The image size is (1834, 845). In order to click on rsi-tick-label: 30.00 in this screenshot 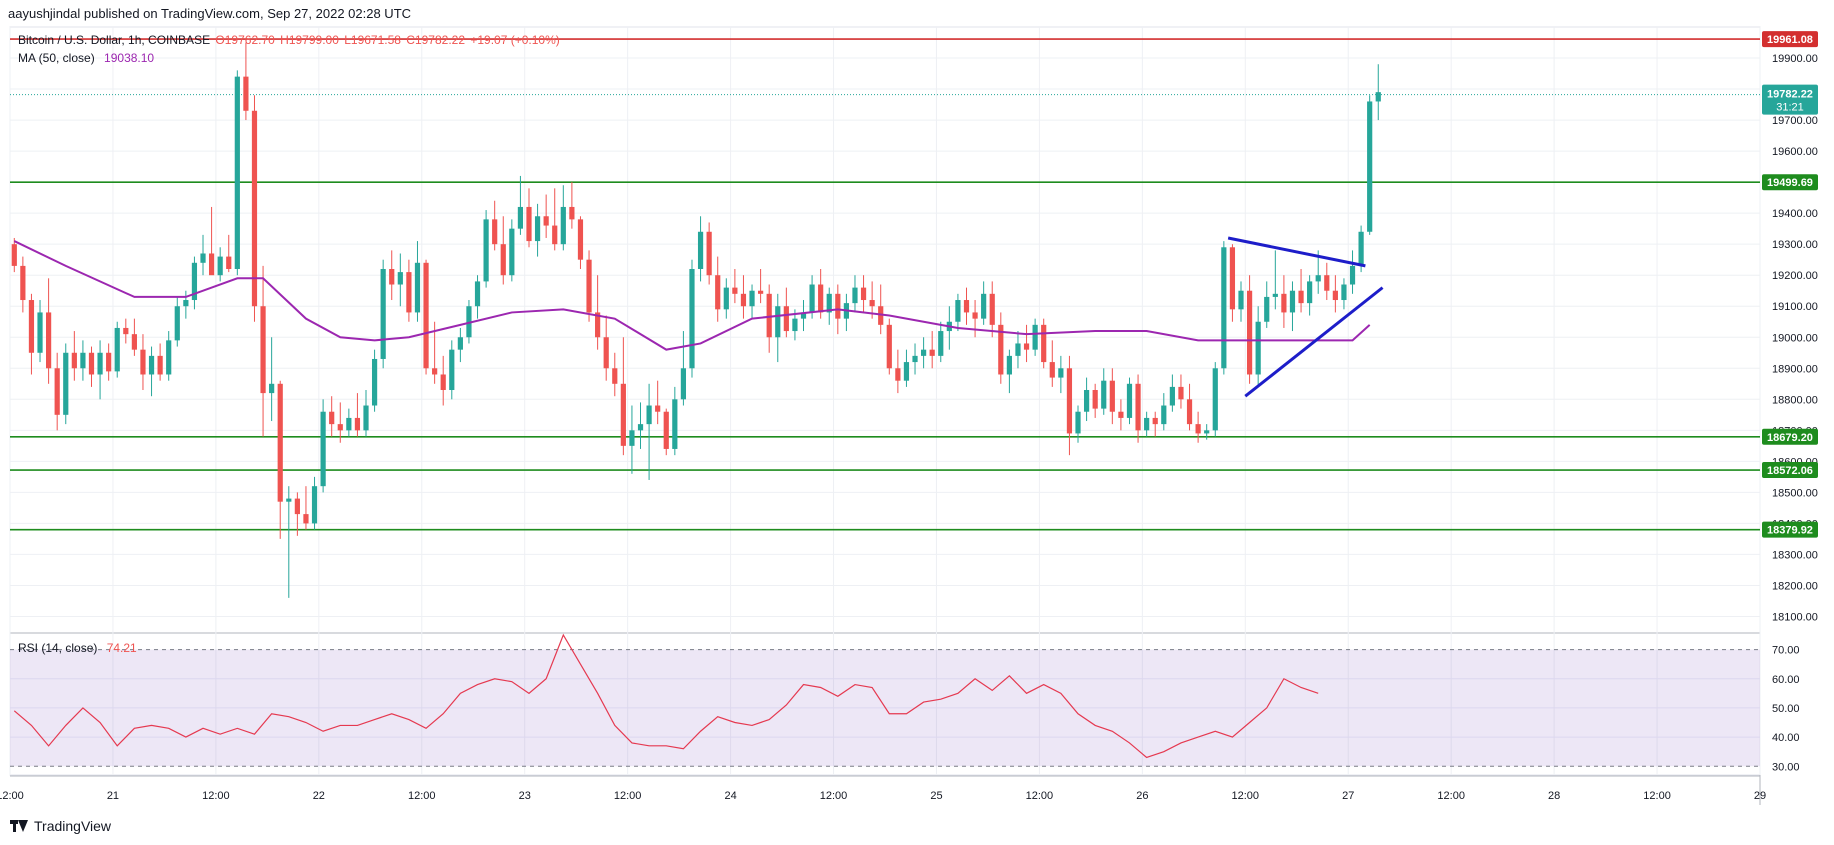, I will do `click(1786, 767)`.